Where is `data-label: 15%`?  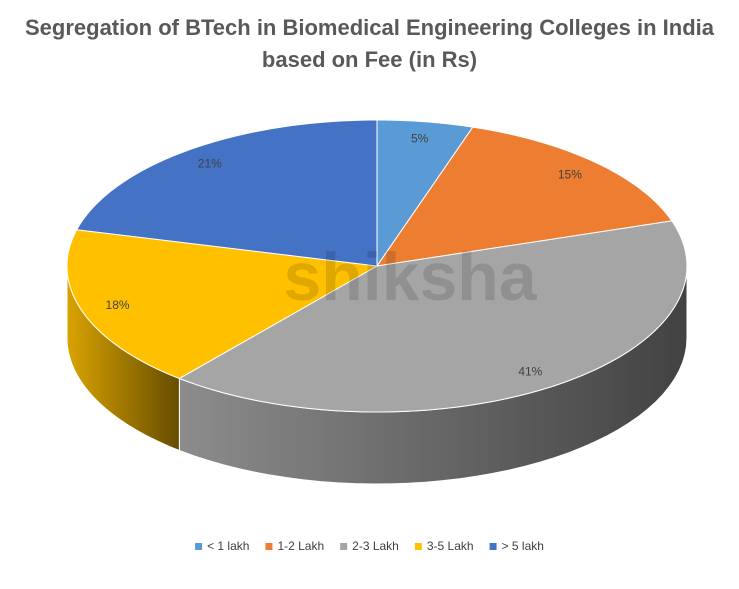
data-label: 15% is located at coordinates (570, 174).